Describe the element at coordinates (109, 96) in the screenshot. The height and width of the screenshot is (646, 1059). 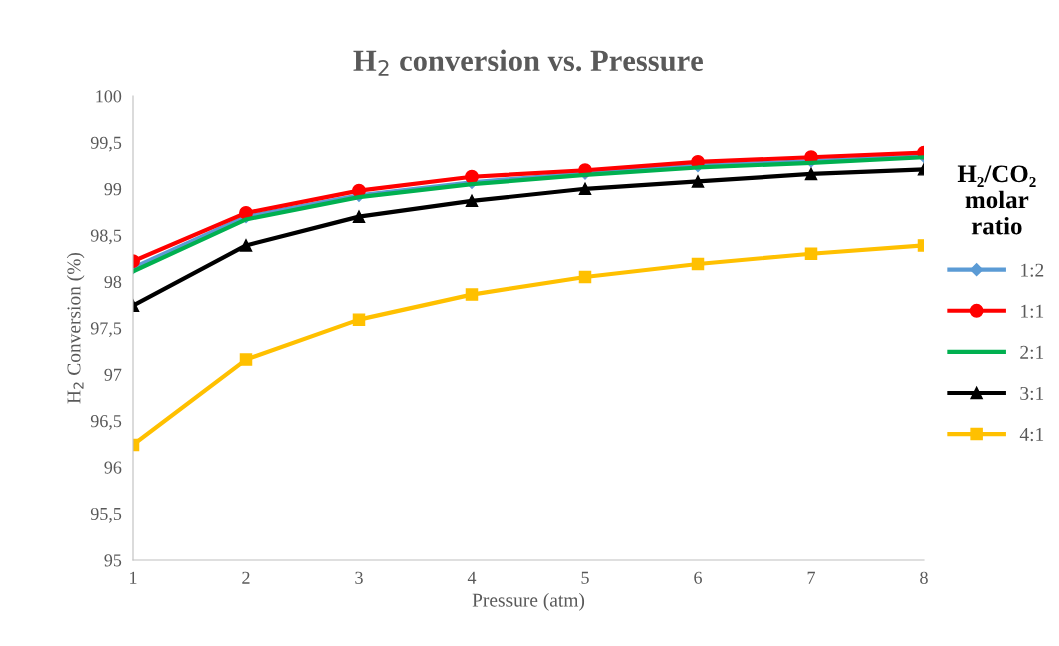
I see `y-tick-label: 100` at that location.